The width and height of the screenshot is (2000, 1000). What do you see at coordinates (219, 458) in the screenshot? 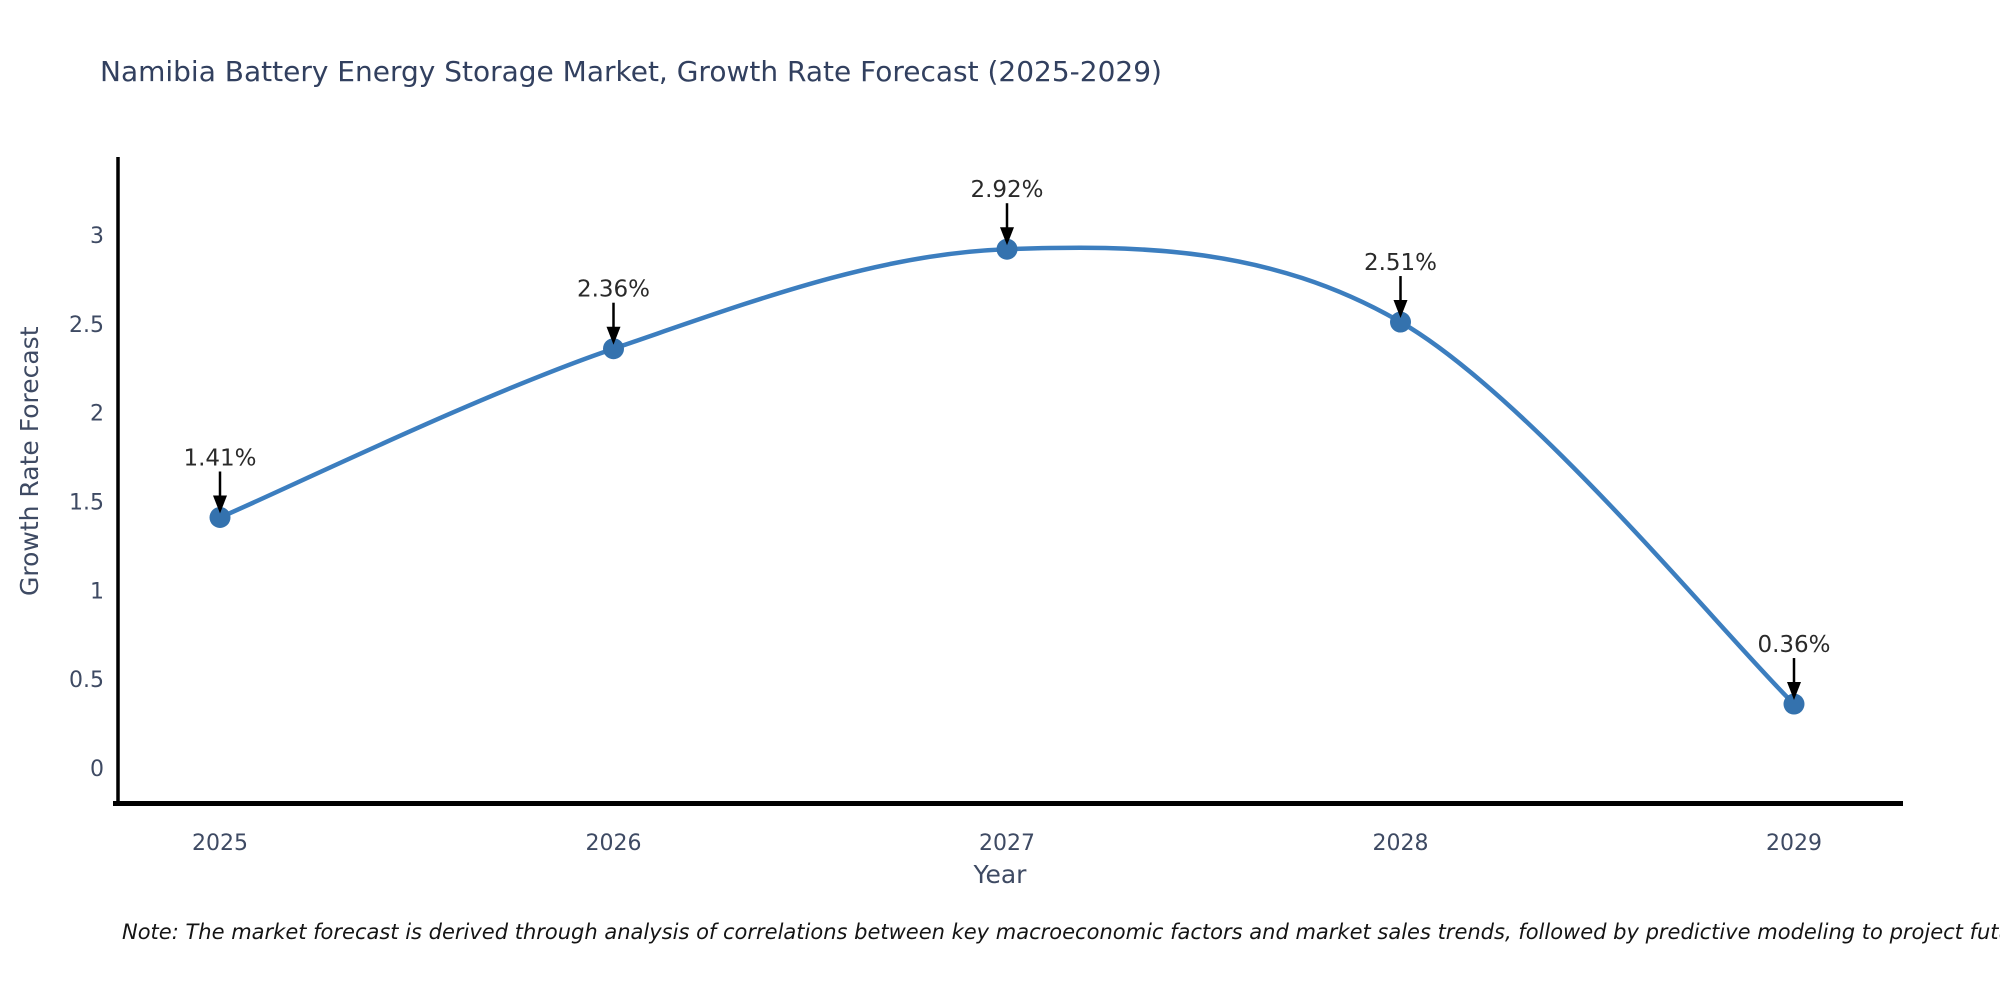
I see `annotation-label: 1.41%` at bounding box center [219, 458].